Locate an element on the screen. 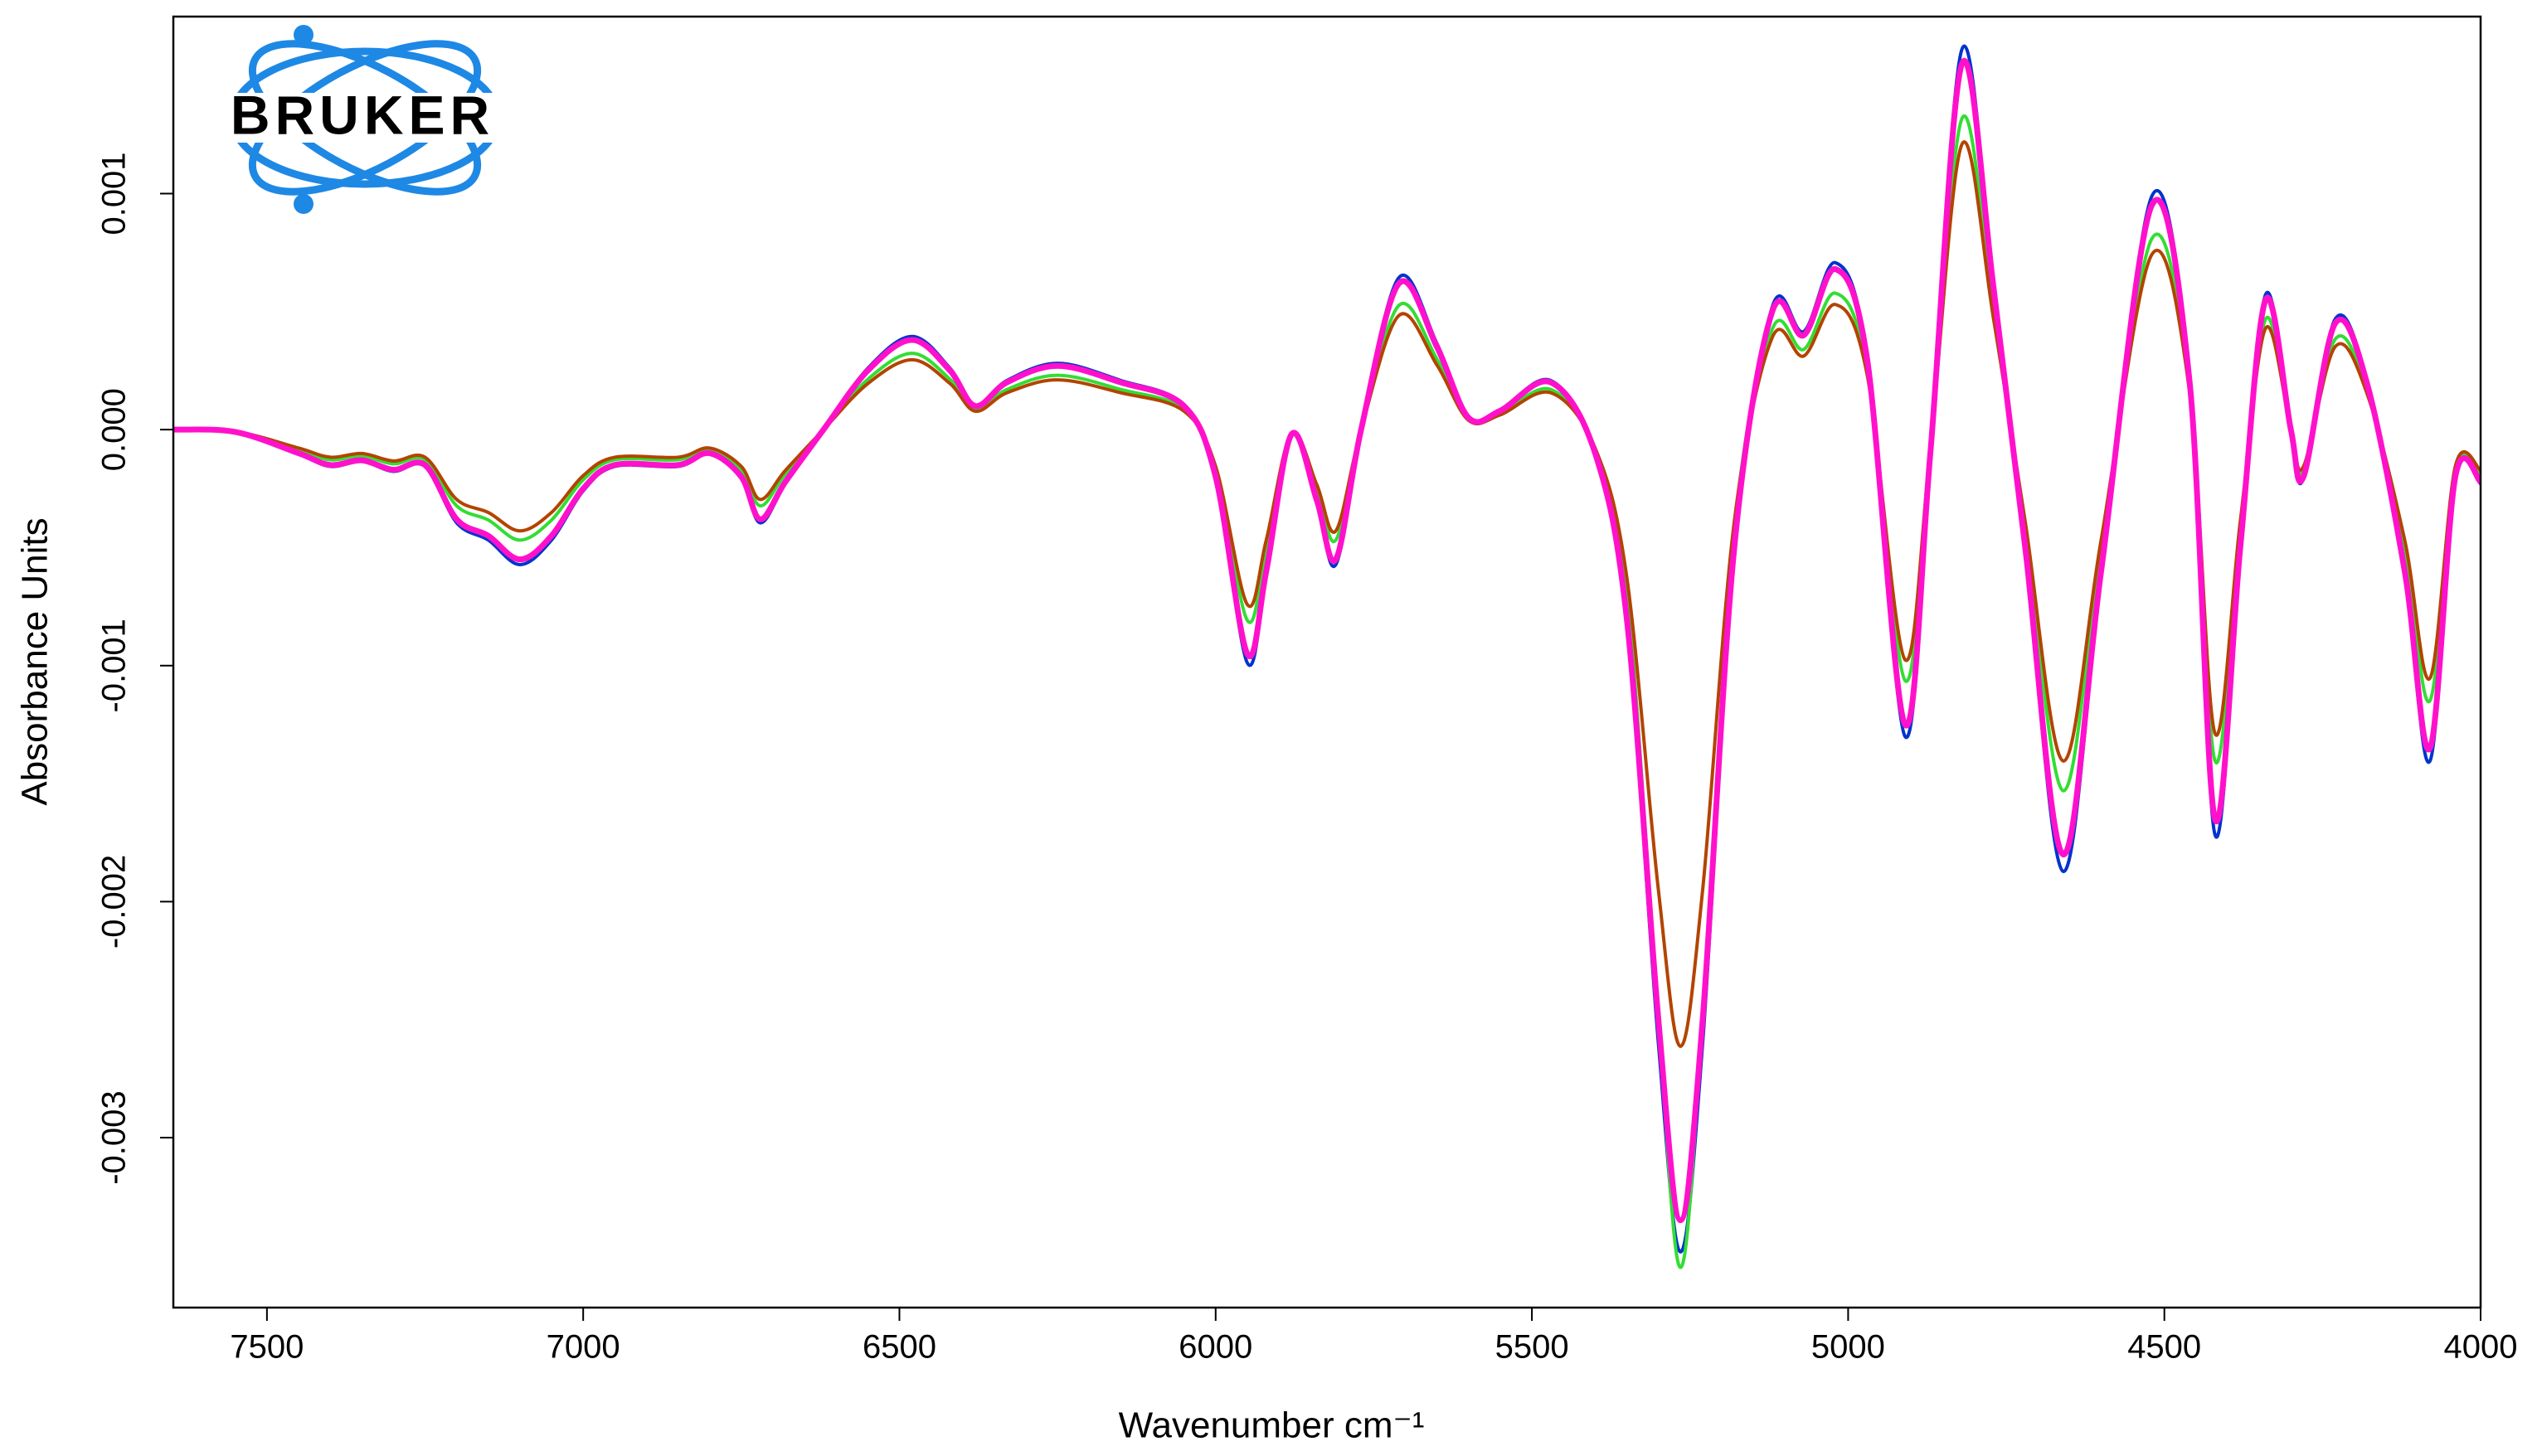 The height and width of the screenshot is (1456, 2537). y-tick-label: -0.001 is located at coordinates (115, 665).